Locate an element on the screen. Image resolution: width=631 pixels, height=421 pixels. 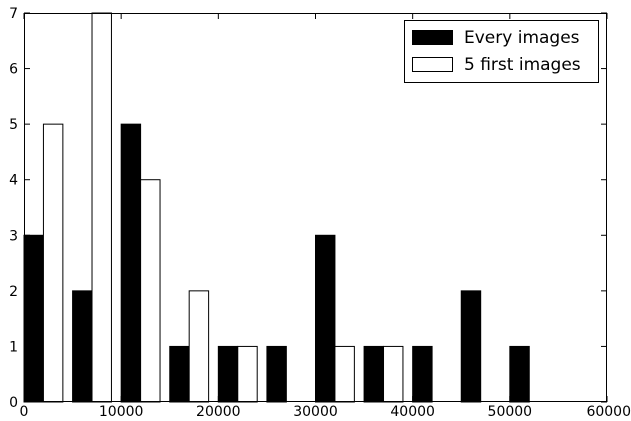
x-tick-label: 30000 is located at coordinates (315, 412).